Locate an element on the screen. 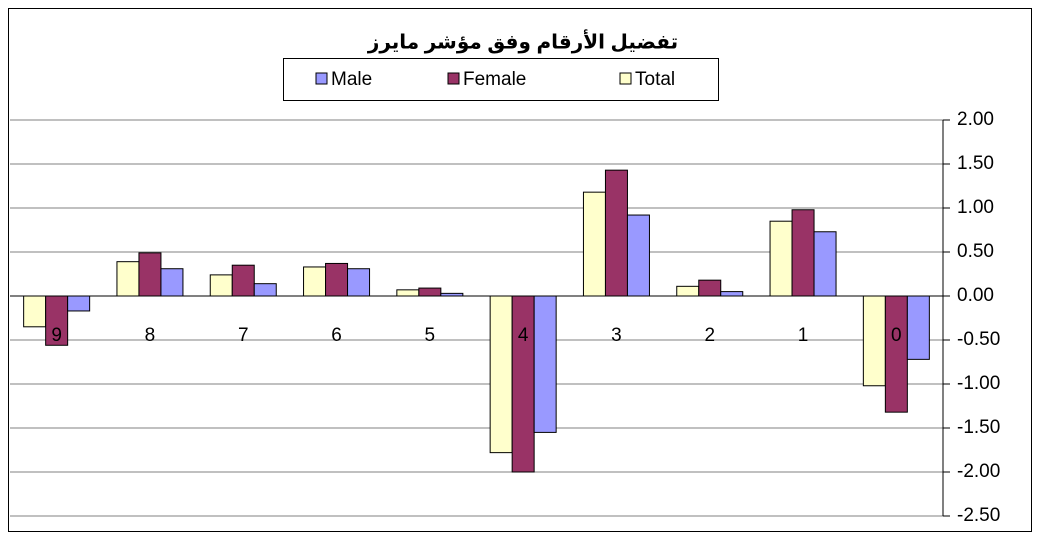 Image resolution: width=1040 pixels, height=541 pixels. chart-title: تفضيل الأرقام وفق مؤشر مايرز is located at coordinates (522, 40).